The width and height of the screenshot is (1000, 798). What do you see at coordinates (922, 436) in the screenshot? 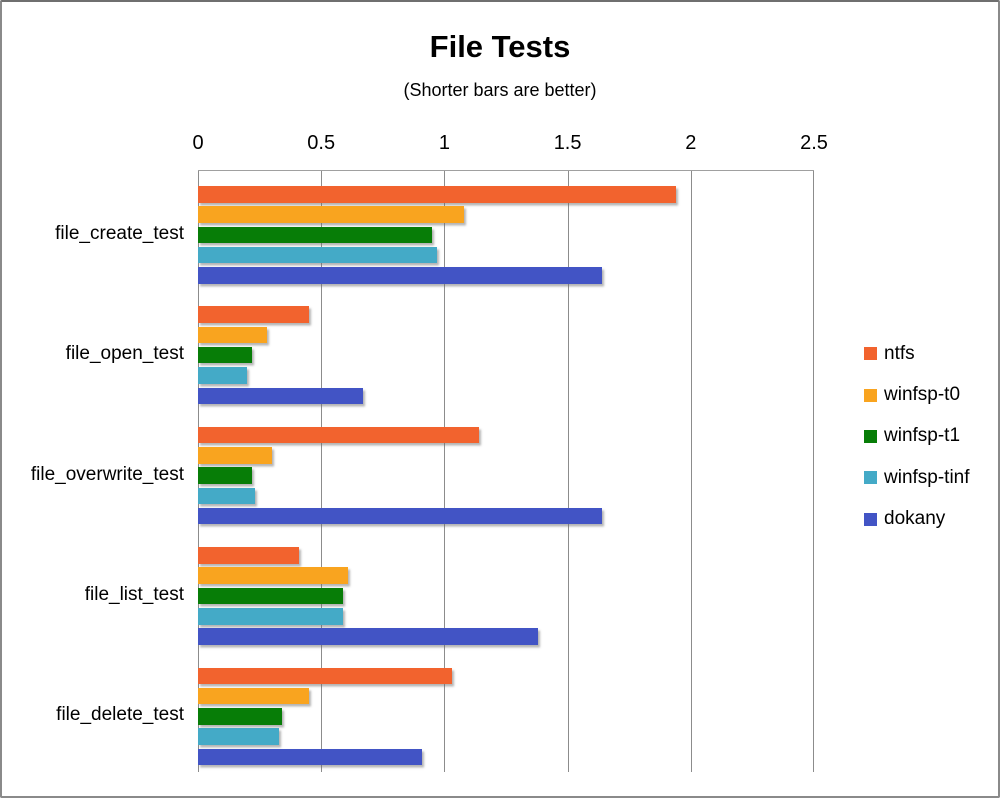
I see `legend-label: winfsp-t1` at bounding box center [922, 436].